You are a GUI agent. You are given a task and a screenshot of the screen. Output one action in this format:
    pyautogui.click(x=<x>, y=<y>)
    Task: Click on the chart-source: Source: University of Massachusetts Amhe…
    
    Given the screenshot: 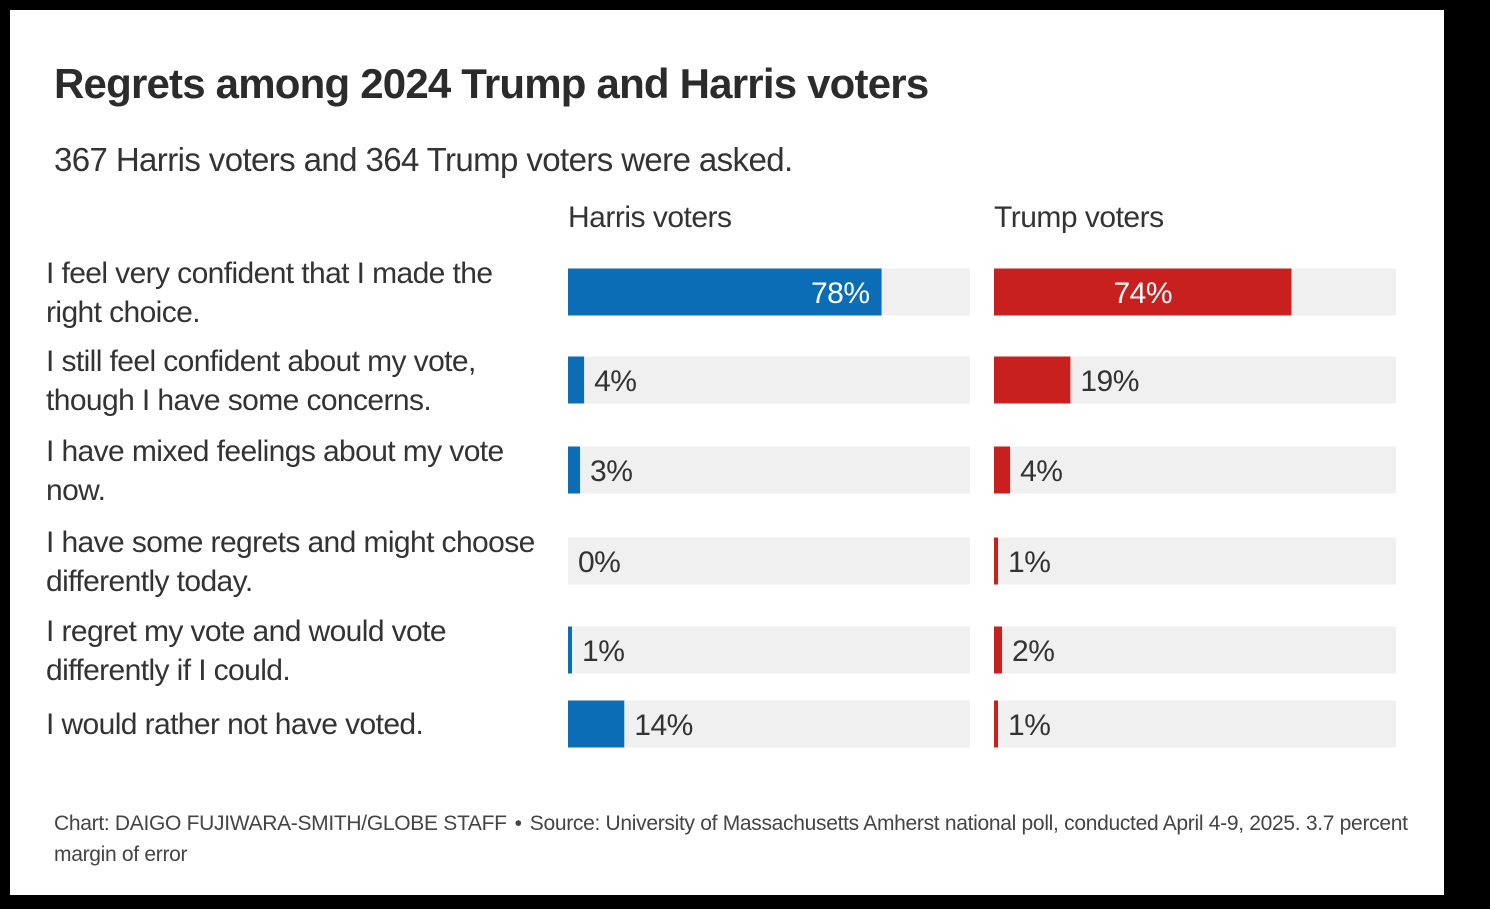 What is the action you would take?
    pyautogui.click(x=731, y=839)
    